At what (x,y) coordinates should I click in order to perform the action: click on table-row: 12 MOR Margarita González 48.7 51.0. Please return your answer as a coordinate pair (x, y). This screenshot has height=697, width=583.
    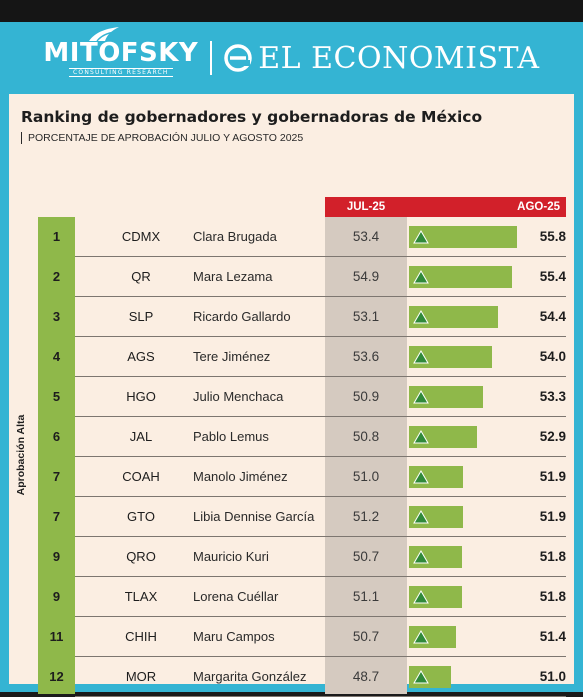
    Looking at the image, I should click on (302, 677).